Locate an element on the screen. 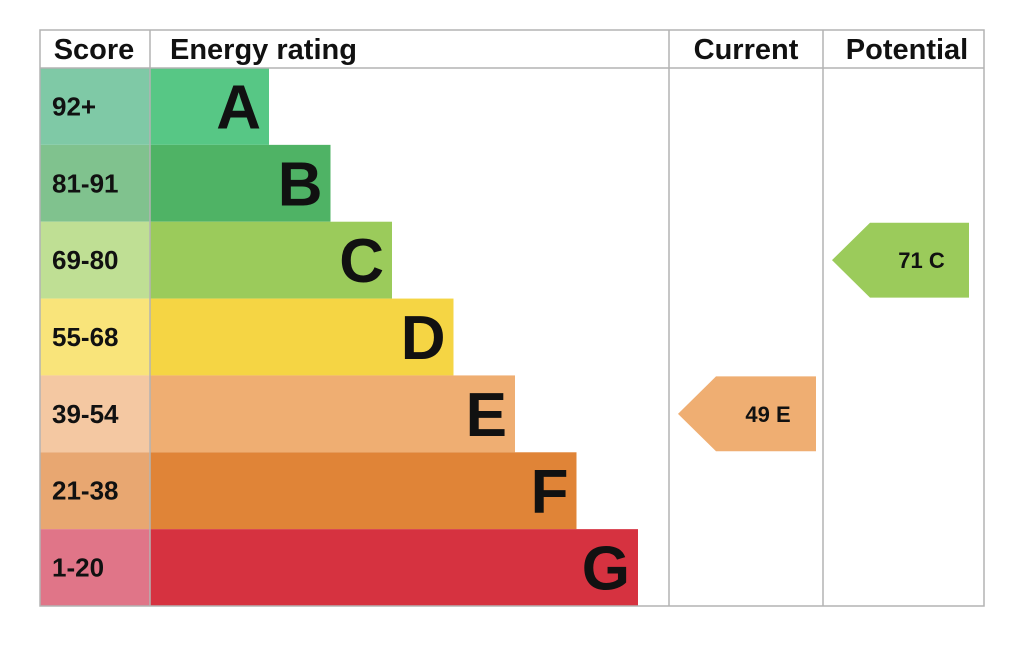  band-letter-d: D is located at coordinates (423, 338).